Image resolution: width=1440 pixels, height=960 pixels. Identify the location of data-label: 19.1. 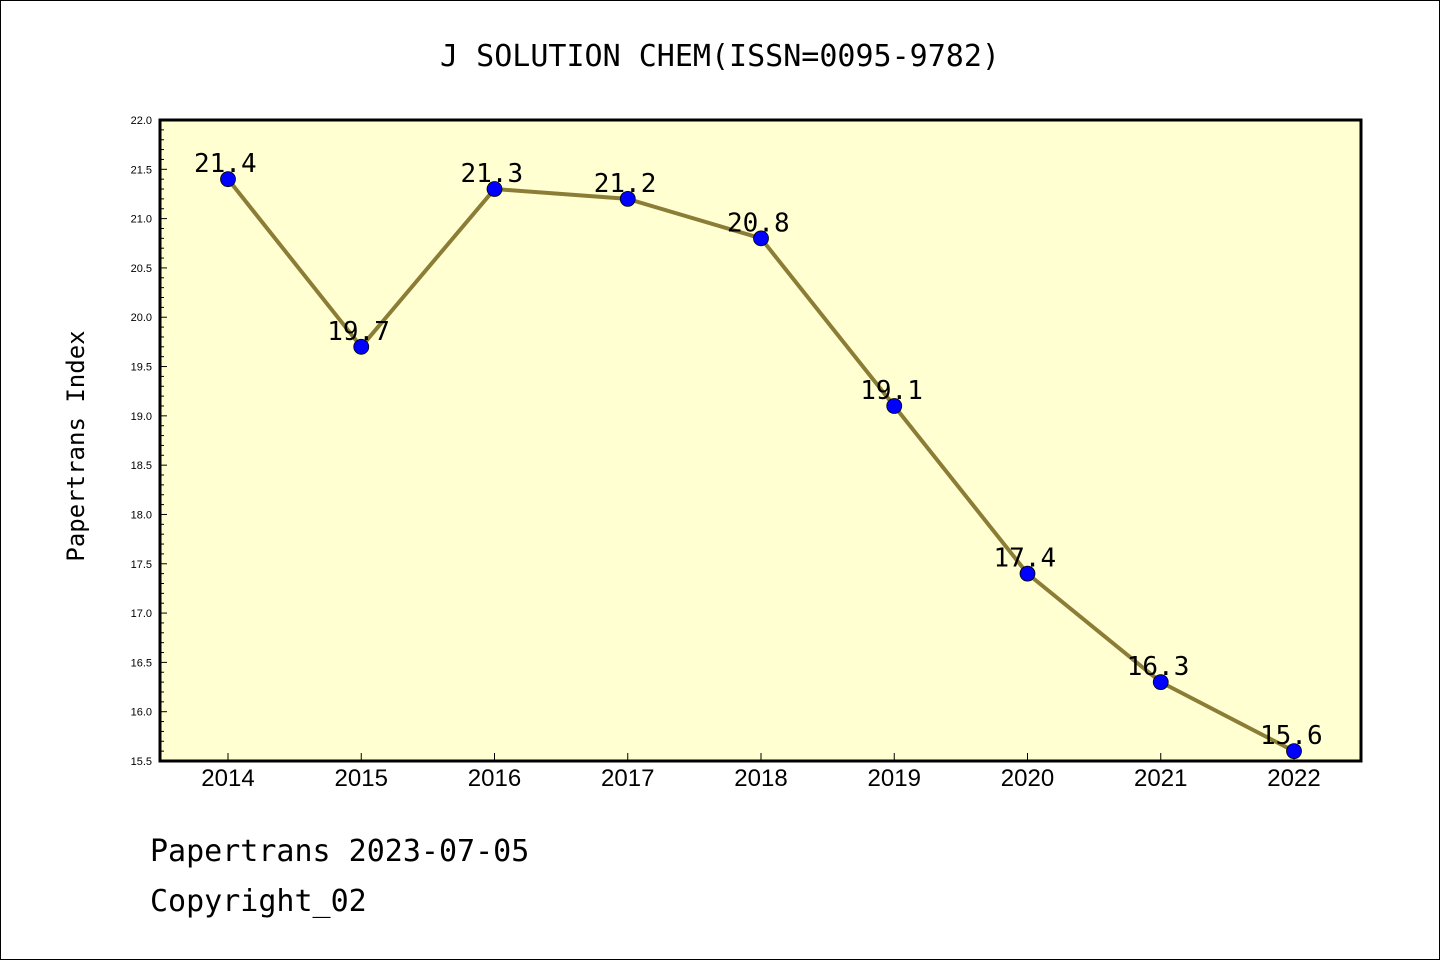
(891, 391).